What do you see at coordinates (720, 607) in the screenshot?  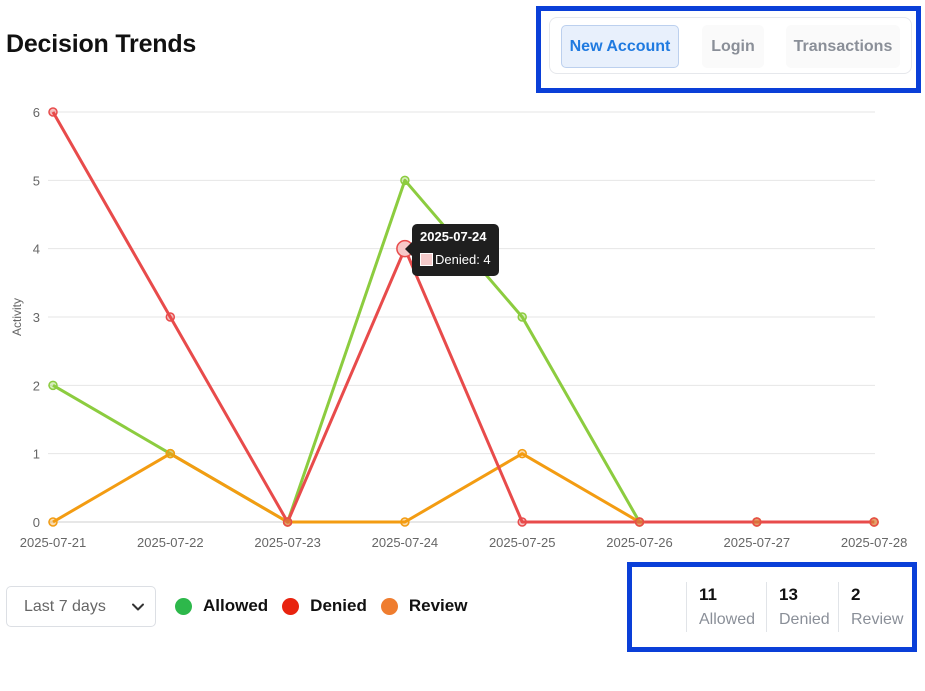 I see `stat-allowed: 11 Allowed` at bounding box center [720, 607].